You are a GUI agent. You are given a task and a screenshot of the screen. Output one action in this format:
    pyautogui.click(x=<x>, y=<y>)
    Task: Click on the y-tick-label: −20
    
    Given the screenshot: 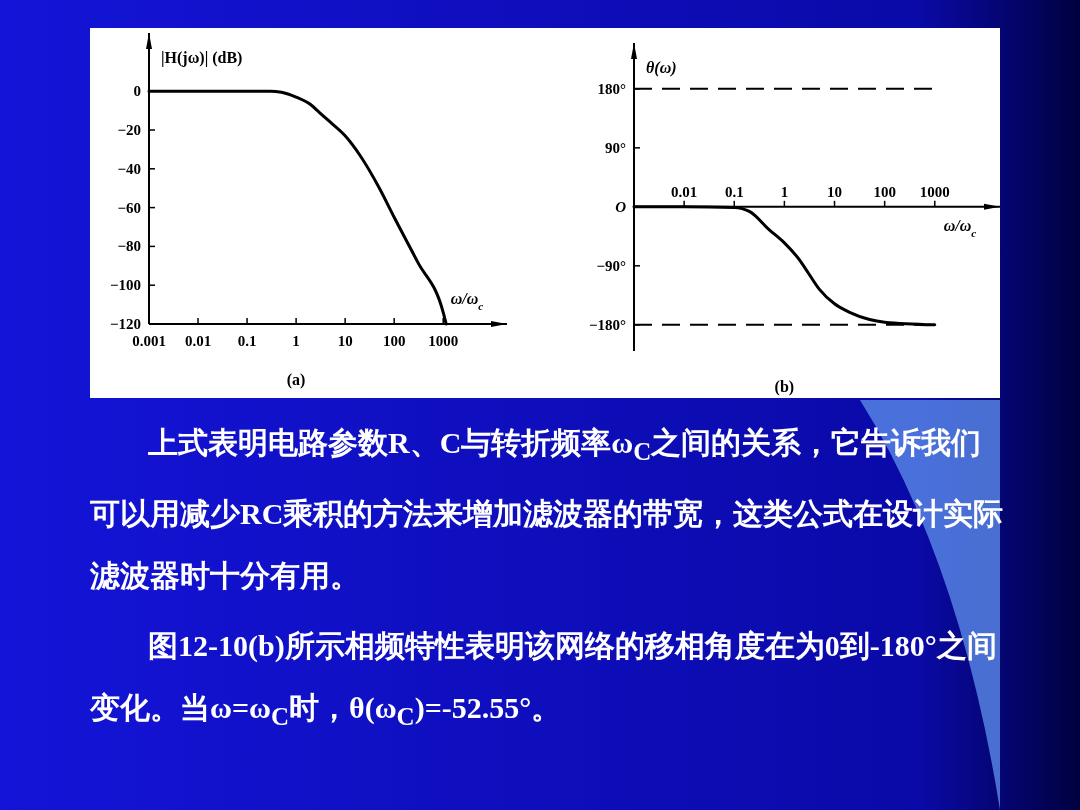 What is the action you would take?
    pyautogui.click(x=129, y=130)
    